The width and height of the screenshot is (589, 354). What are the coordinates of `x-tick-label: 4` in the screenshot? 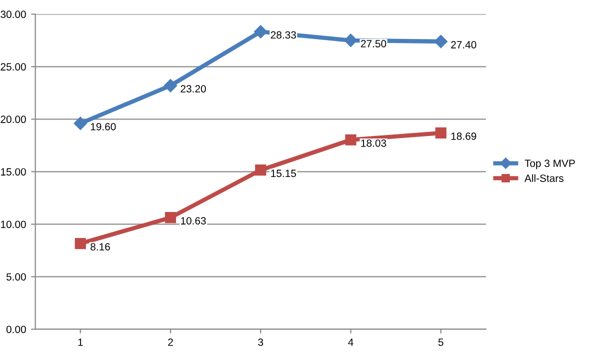 It's located at (351, 342).